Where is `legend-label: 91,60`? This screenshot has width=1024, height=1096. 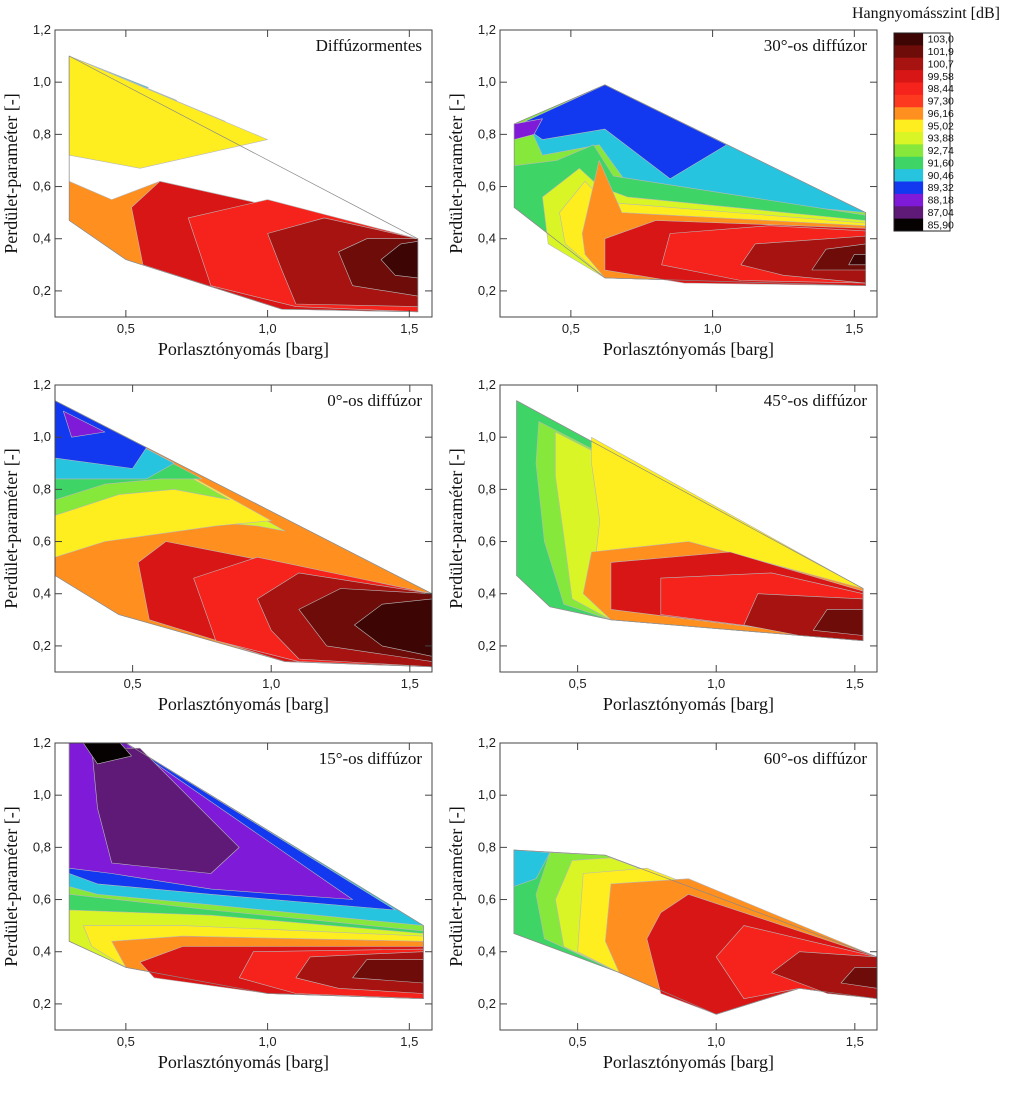
legend-label: 91,60 is located at coordinates (941, 163).